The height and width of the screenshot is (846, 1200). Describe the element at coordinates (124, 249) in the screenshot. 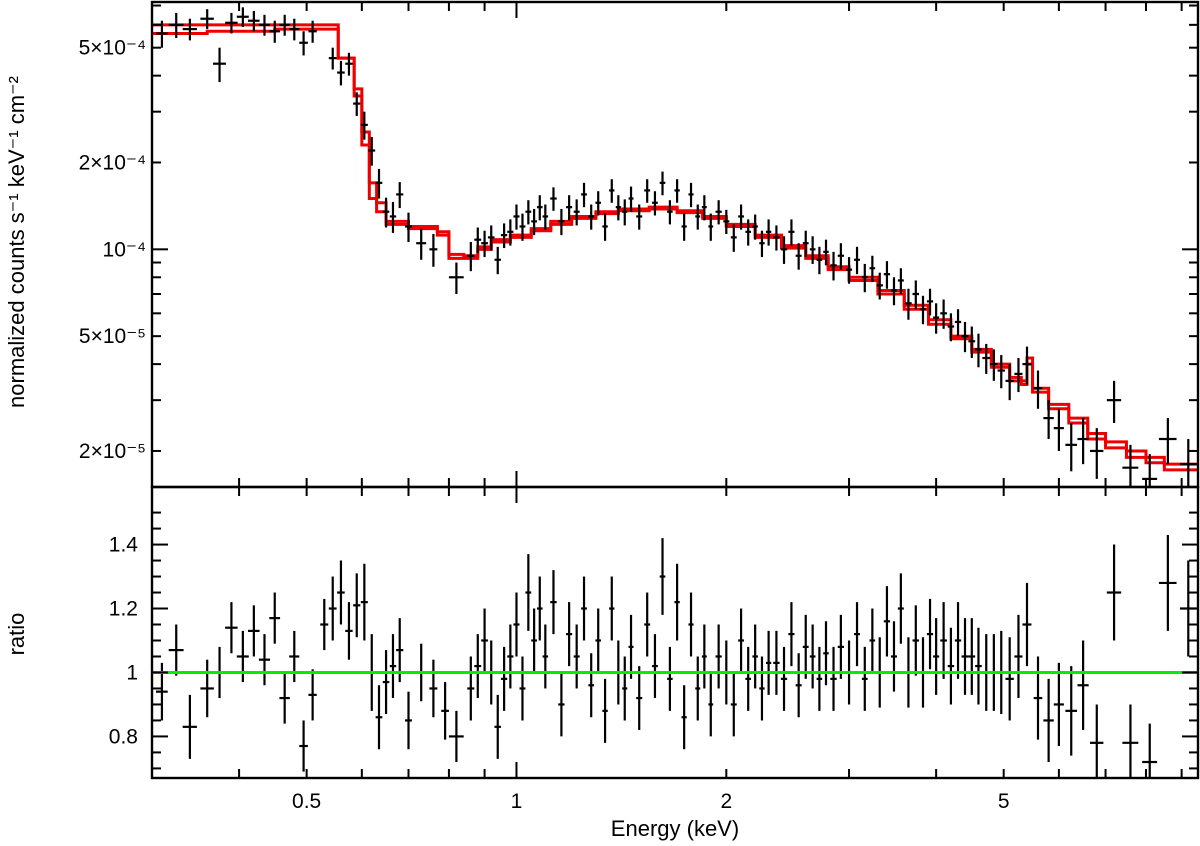

I see `spectrum-y-tick-label: 10⁻⁴` at that location.